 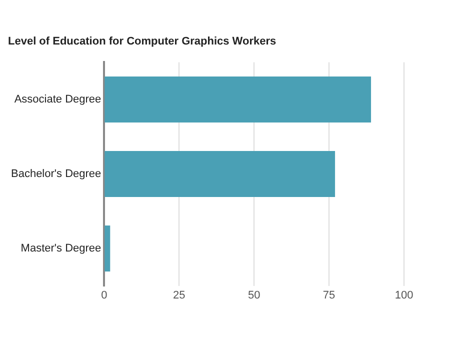 What do you see at coordinates (58, 100) in the screenshot?
I see `y-tick-label: Associate Degree` at bounding box center [58, 100].